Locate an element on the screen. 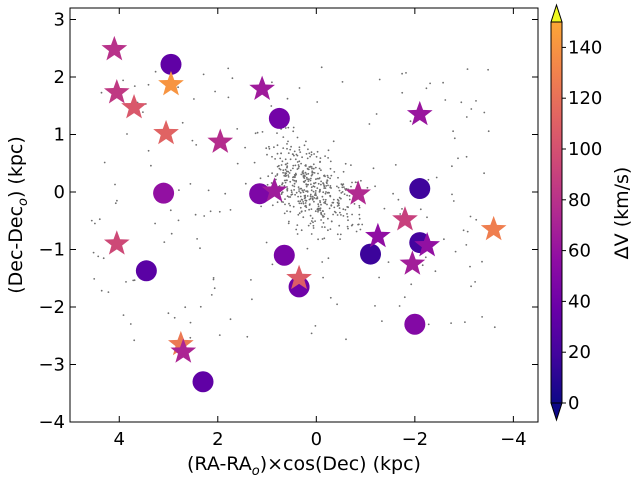 The image size is (640, 480). x-axis-label: (RA-RAo)×cos(Dec) (kpc) is located at coordinates (304, 466).